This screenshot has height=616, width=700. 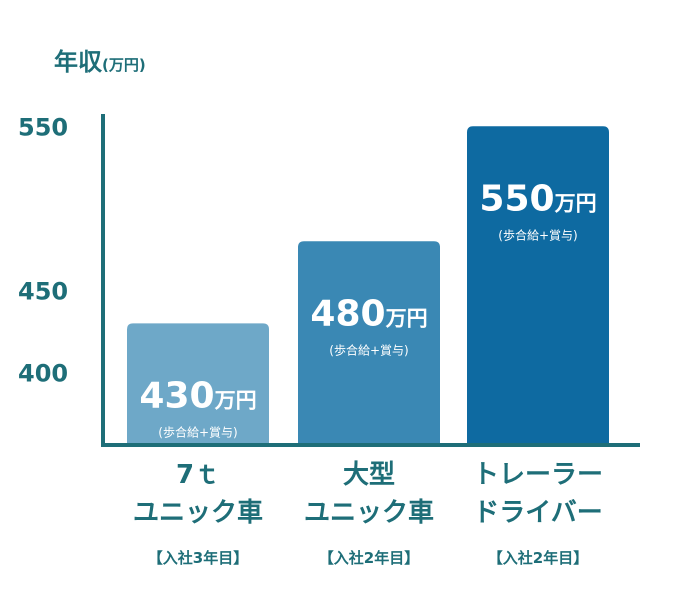 I want to click on x-category-label: 大型, so click(x=369, y=475).